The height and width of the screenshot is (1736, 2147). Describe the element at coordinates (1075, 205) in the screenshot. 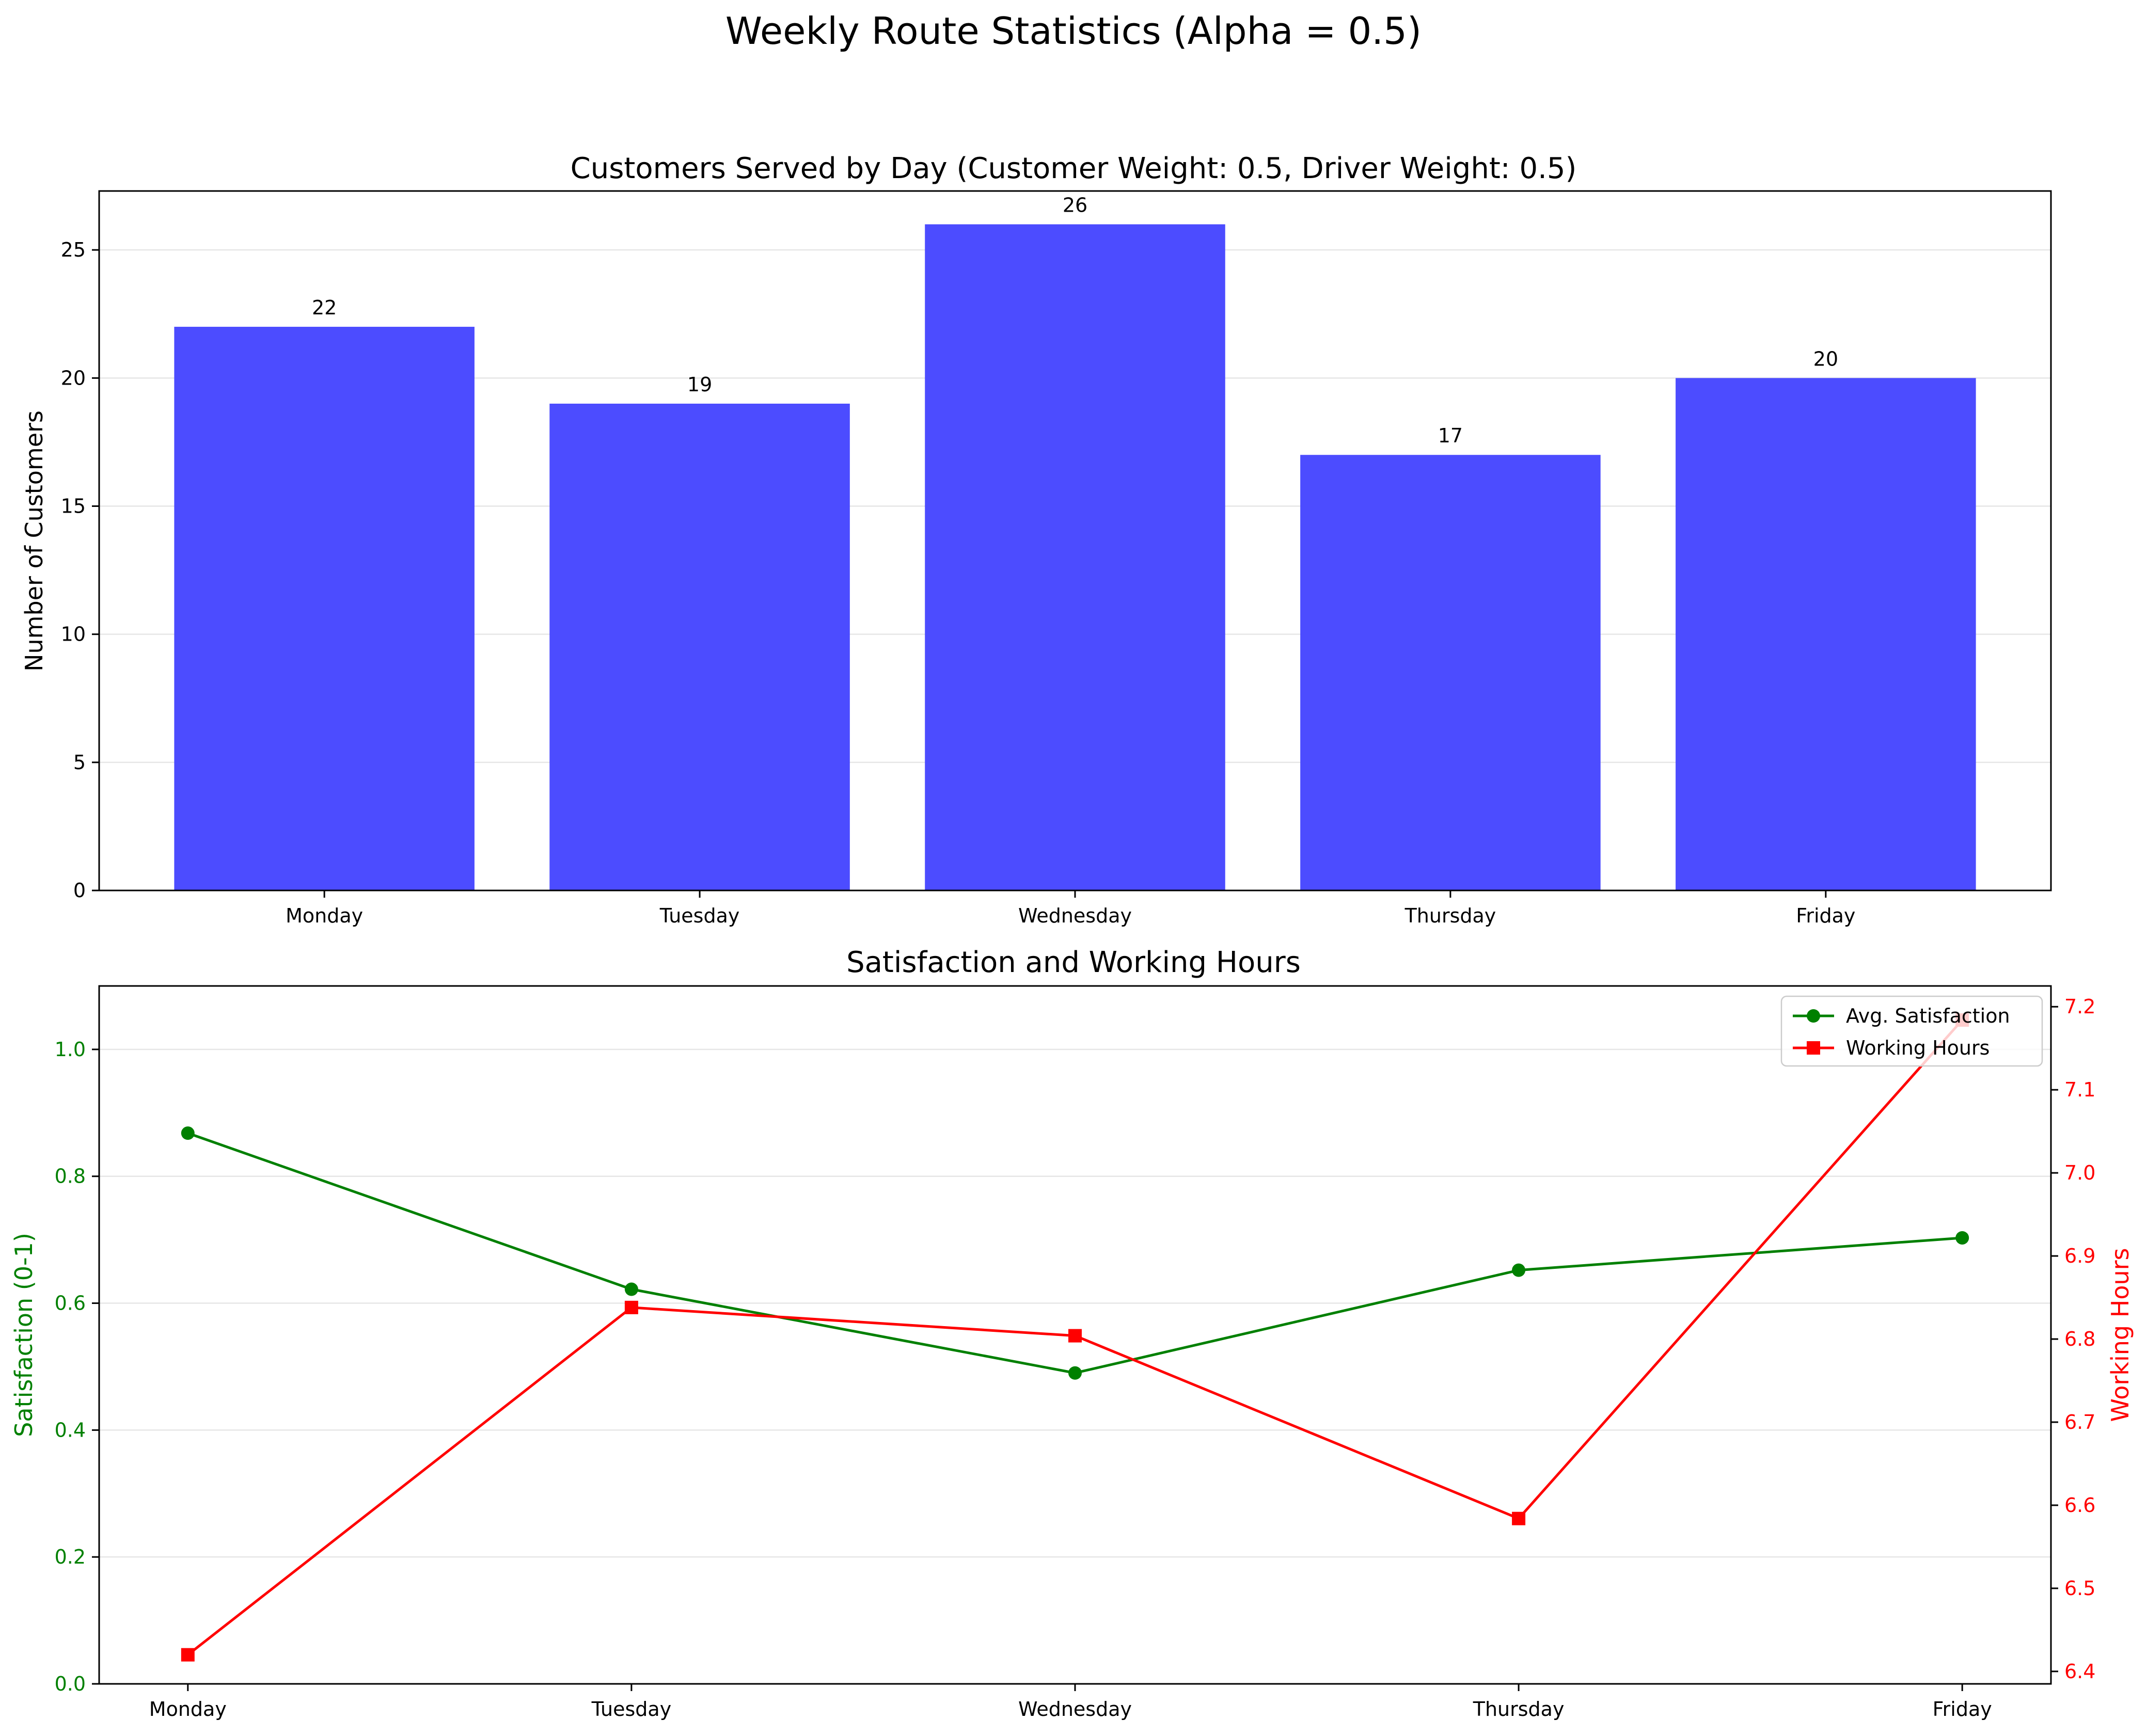

I see `bar-data-label: 26` at that location.